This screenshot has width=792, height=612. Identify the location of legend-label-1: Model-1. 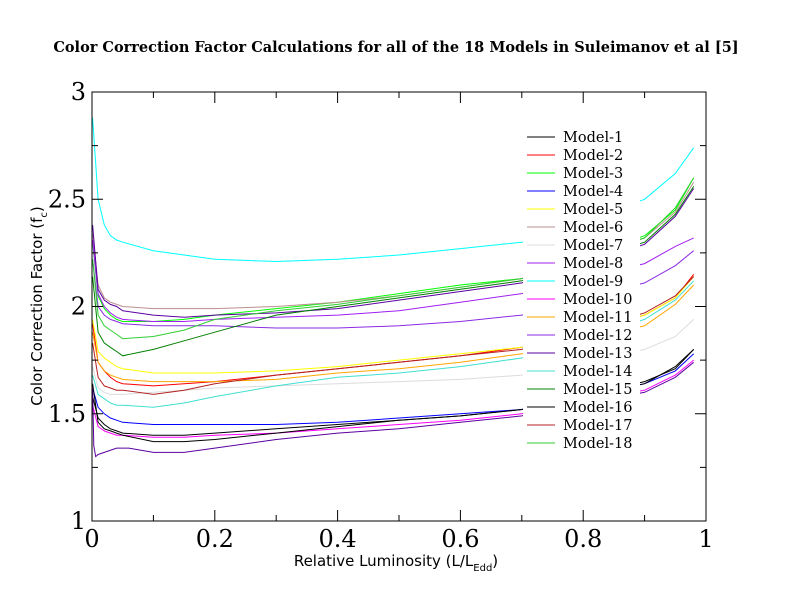
(593, 138).